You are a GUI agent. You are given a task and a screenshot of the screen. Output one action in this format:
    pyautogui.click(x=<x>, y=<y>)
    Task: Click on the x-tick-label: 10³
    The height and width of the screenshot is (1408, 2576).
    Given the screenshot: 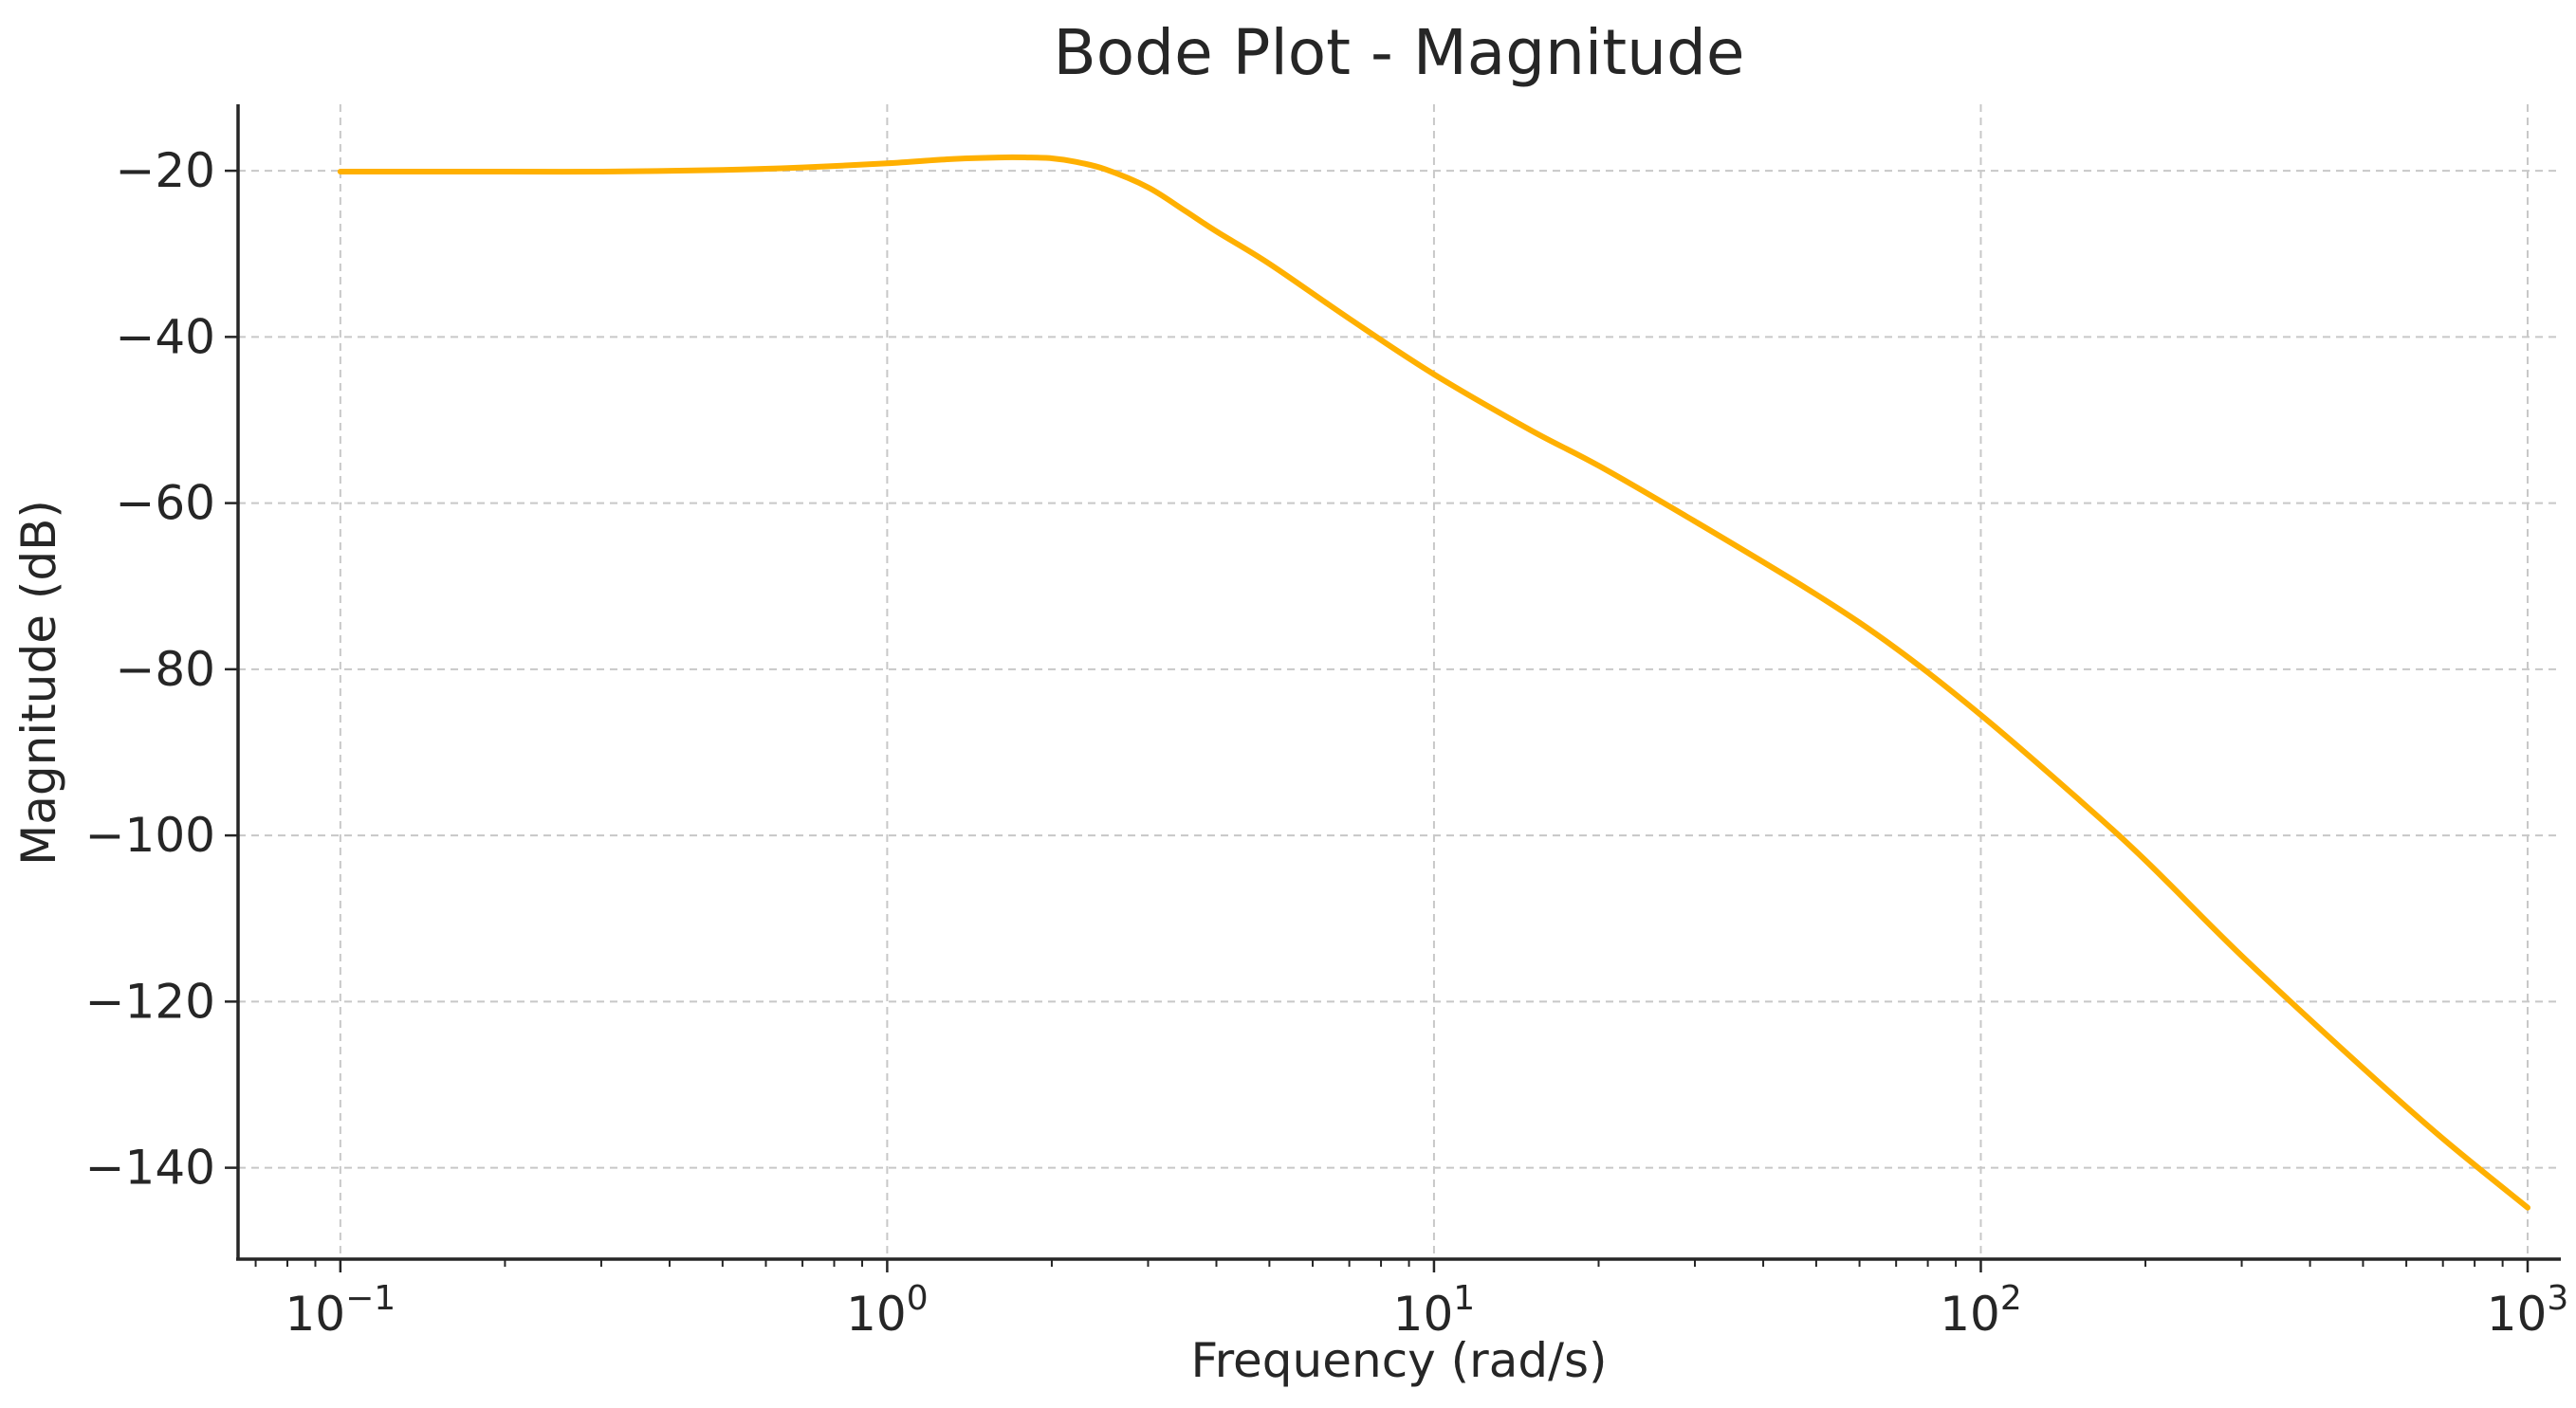 What is the action you would take?
    pyautogui.click(x=2528, y=1310)
    